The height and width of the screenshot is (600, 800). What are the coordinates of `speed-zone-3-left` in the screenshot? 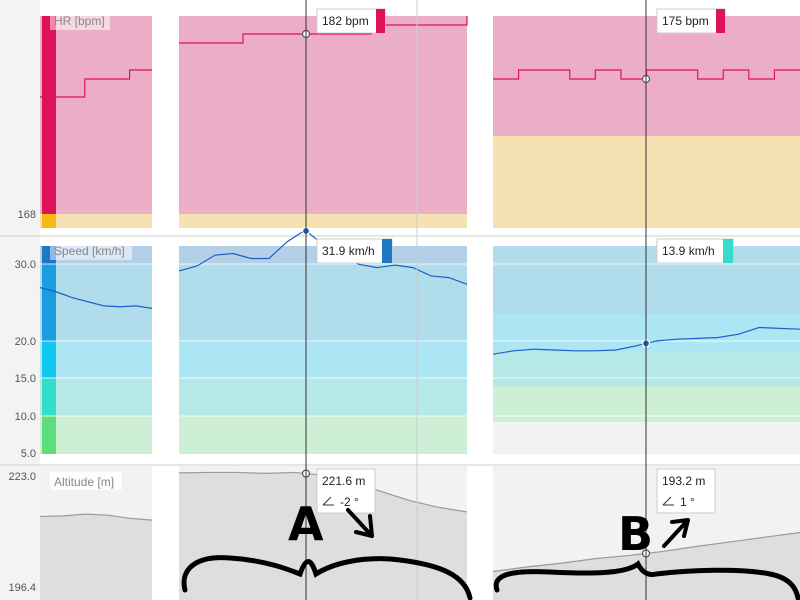 It's located at (96, 359).